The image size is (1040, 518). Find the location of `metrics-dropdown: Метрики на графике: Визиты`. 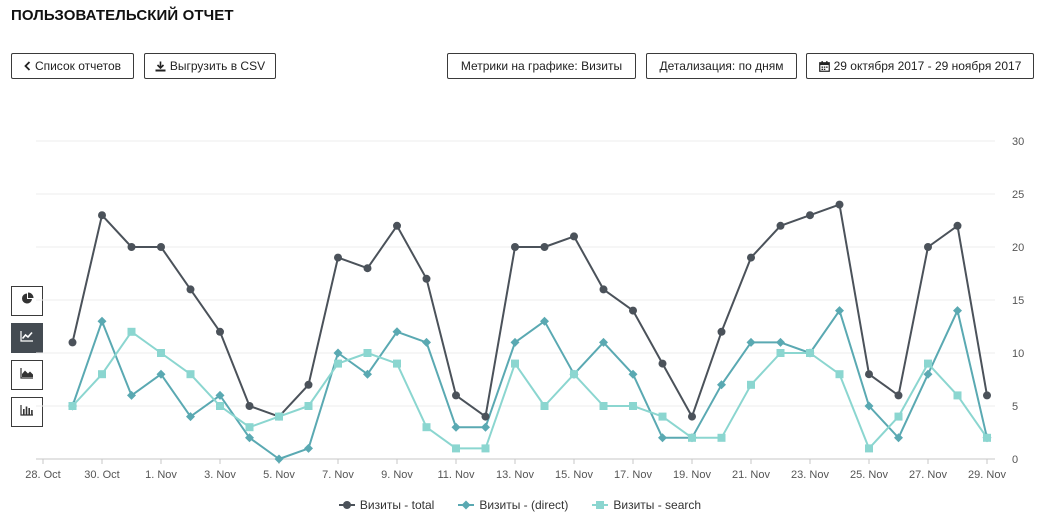

metrics-dropdown: Метрики на графике: Визиты is located at coordinates (541, 66).